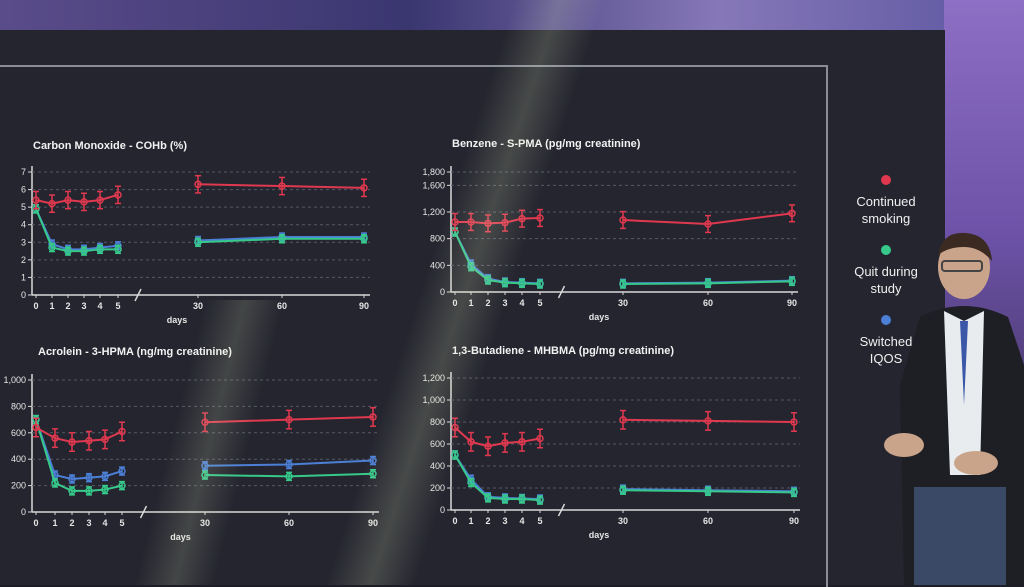  I want to click on y-tick-label-butadiene: 1,200, so click(433, 378).